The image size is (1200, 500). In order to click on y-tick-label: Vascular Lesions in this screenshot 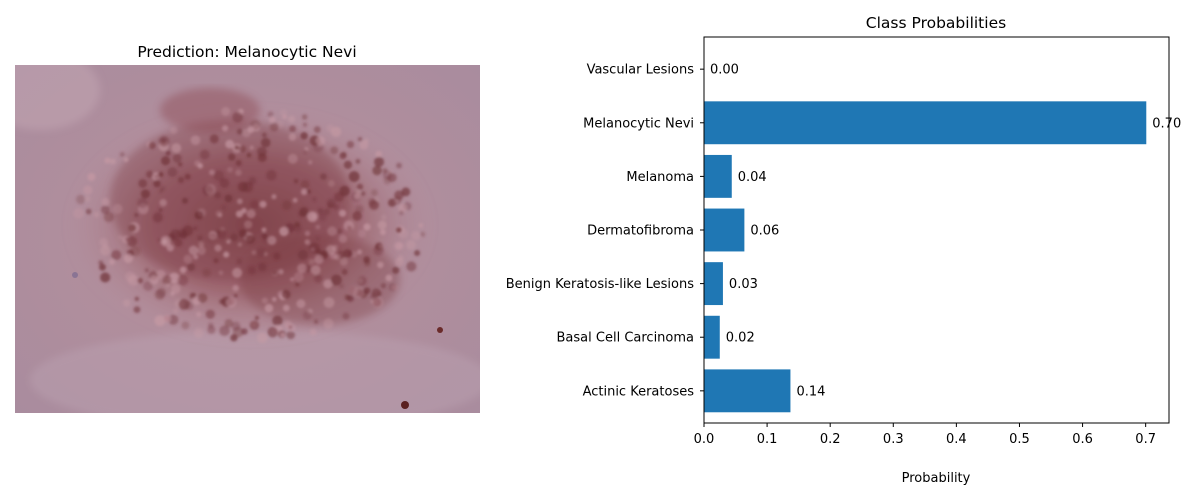, I will do `click(641, 70)`.